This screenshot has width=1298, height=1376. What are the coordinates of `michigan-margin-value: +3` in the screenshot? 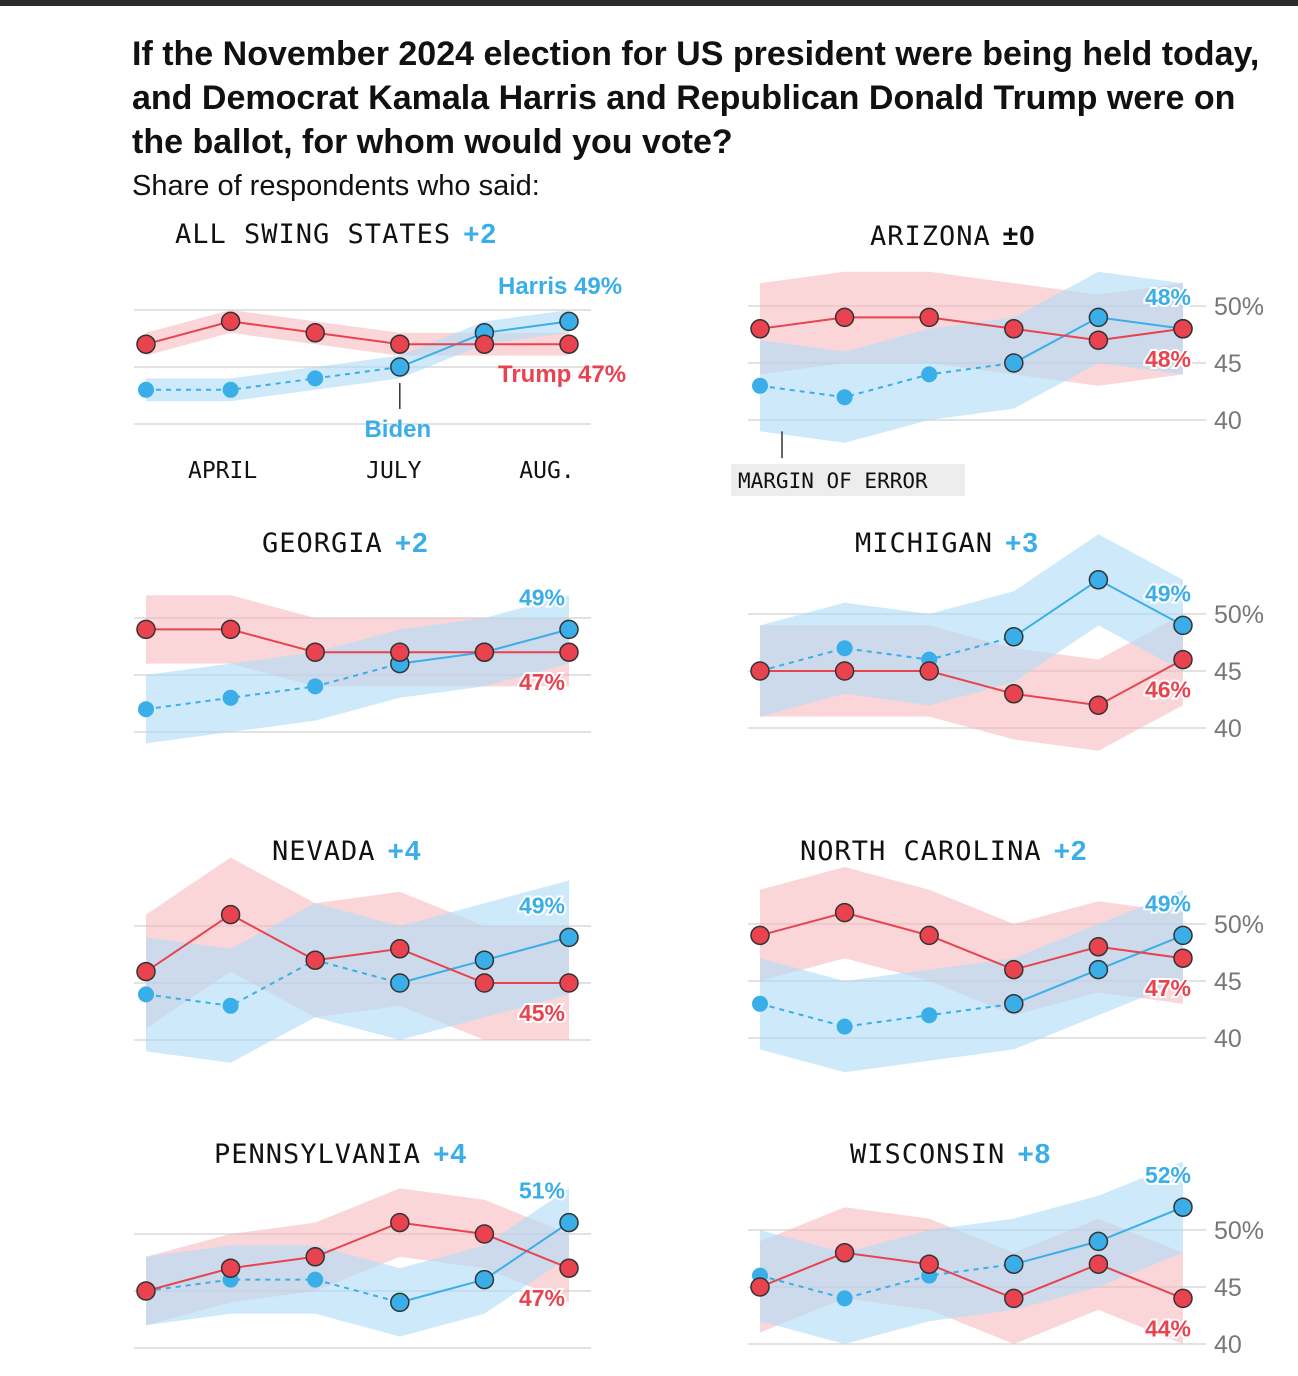 It's located at (1022, 542).